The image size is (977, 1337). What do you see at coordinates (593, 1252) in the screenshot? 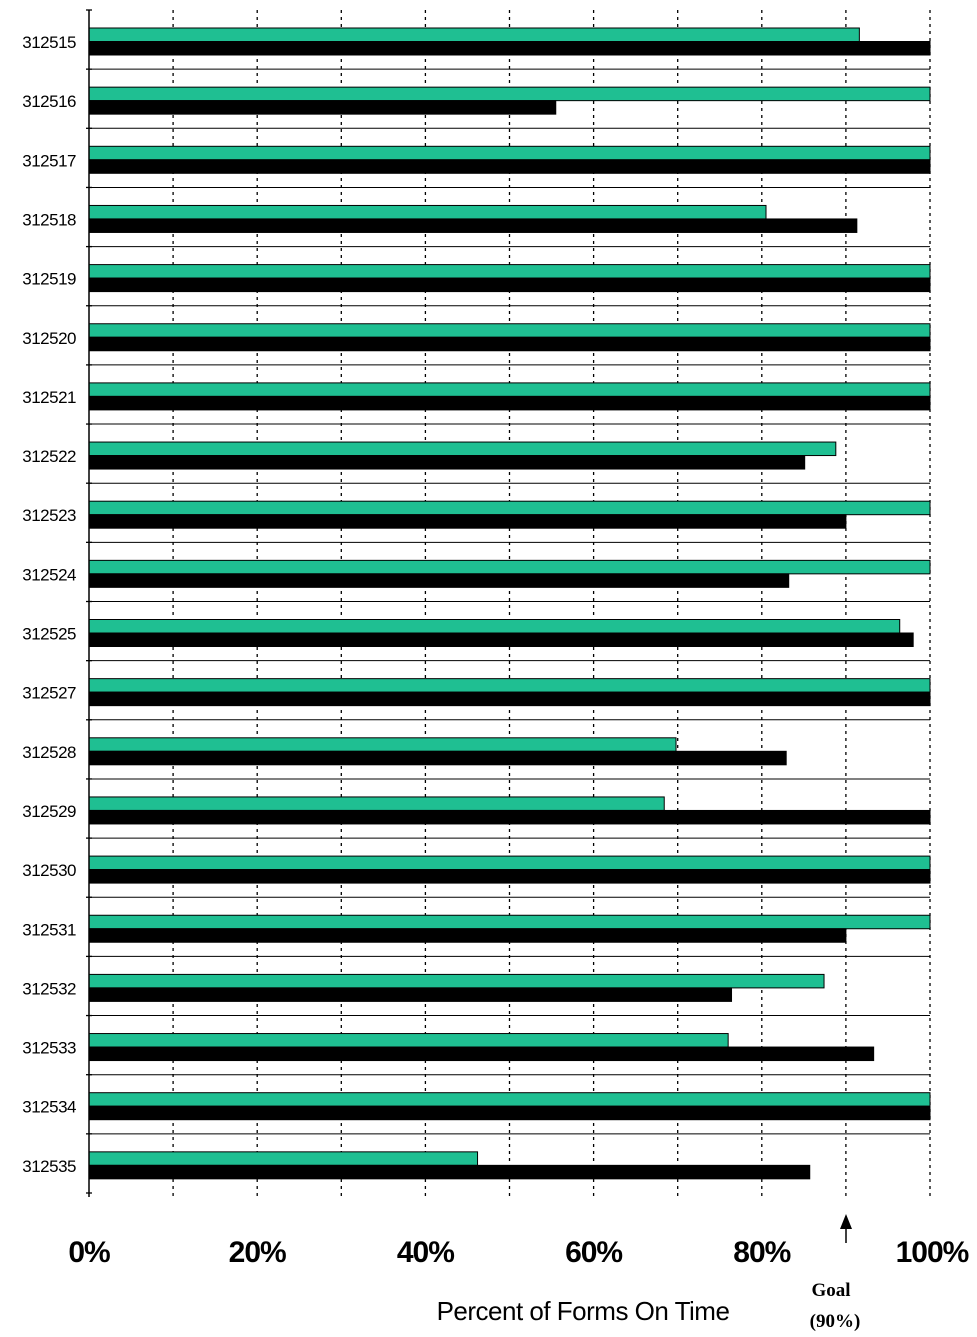
I see `x-tick-label: 60%` at bounding box center [593, 1252].